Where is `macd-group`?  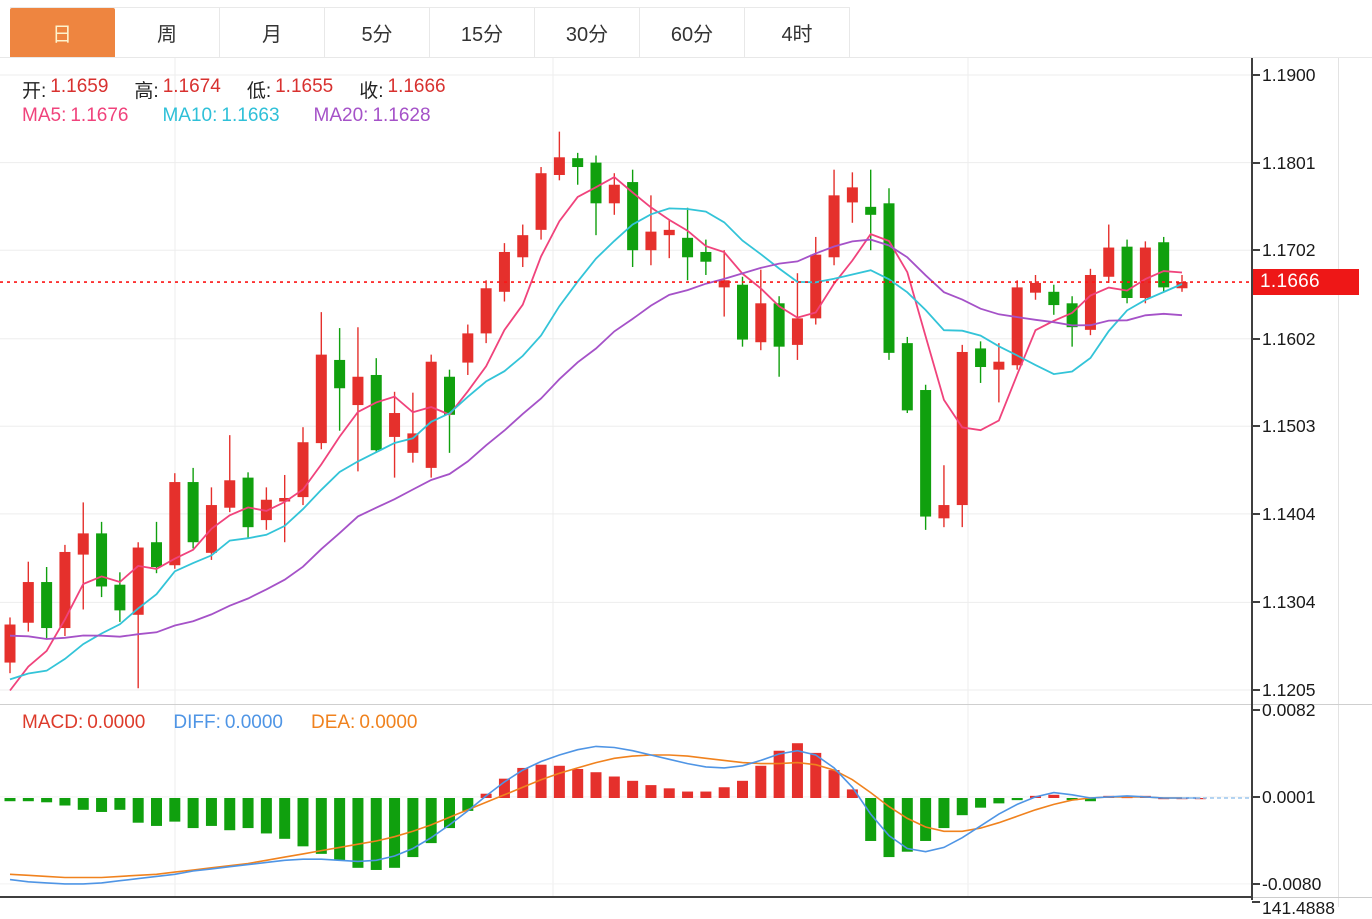
macd-group is located at coordinates (627, 814).